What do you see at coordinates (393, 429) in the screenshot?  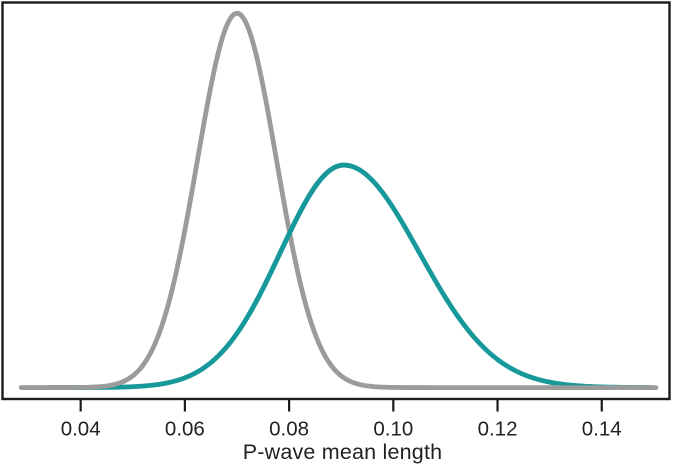 I see `x-tick-label: 0.10` at bounding box center [393, 429].